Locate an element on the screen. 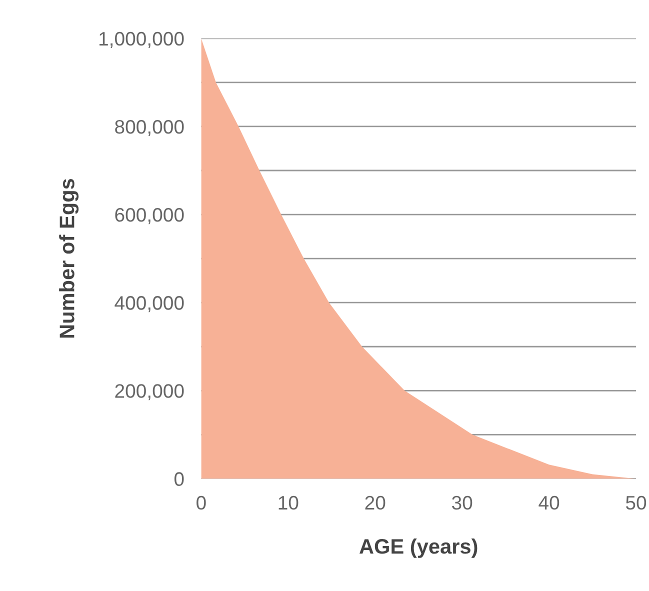  y-tick-label: 1,000,000 is located at coordinates (142, 40).